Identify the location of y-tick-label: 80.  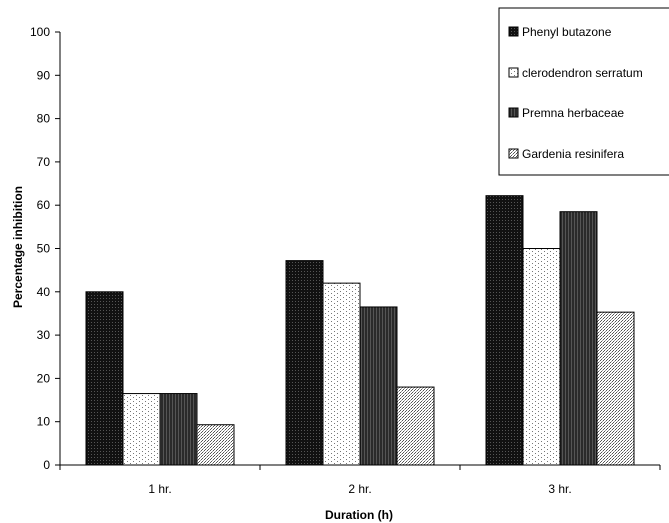
(44, 119).